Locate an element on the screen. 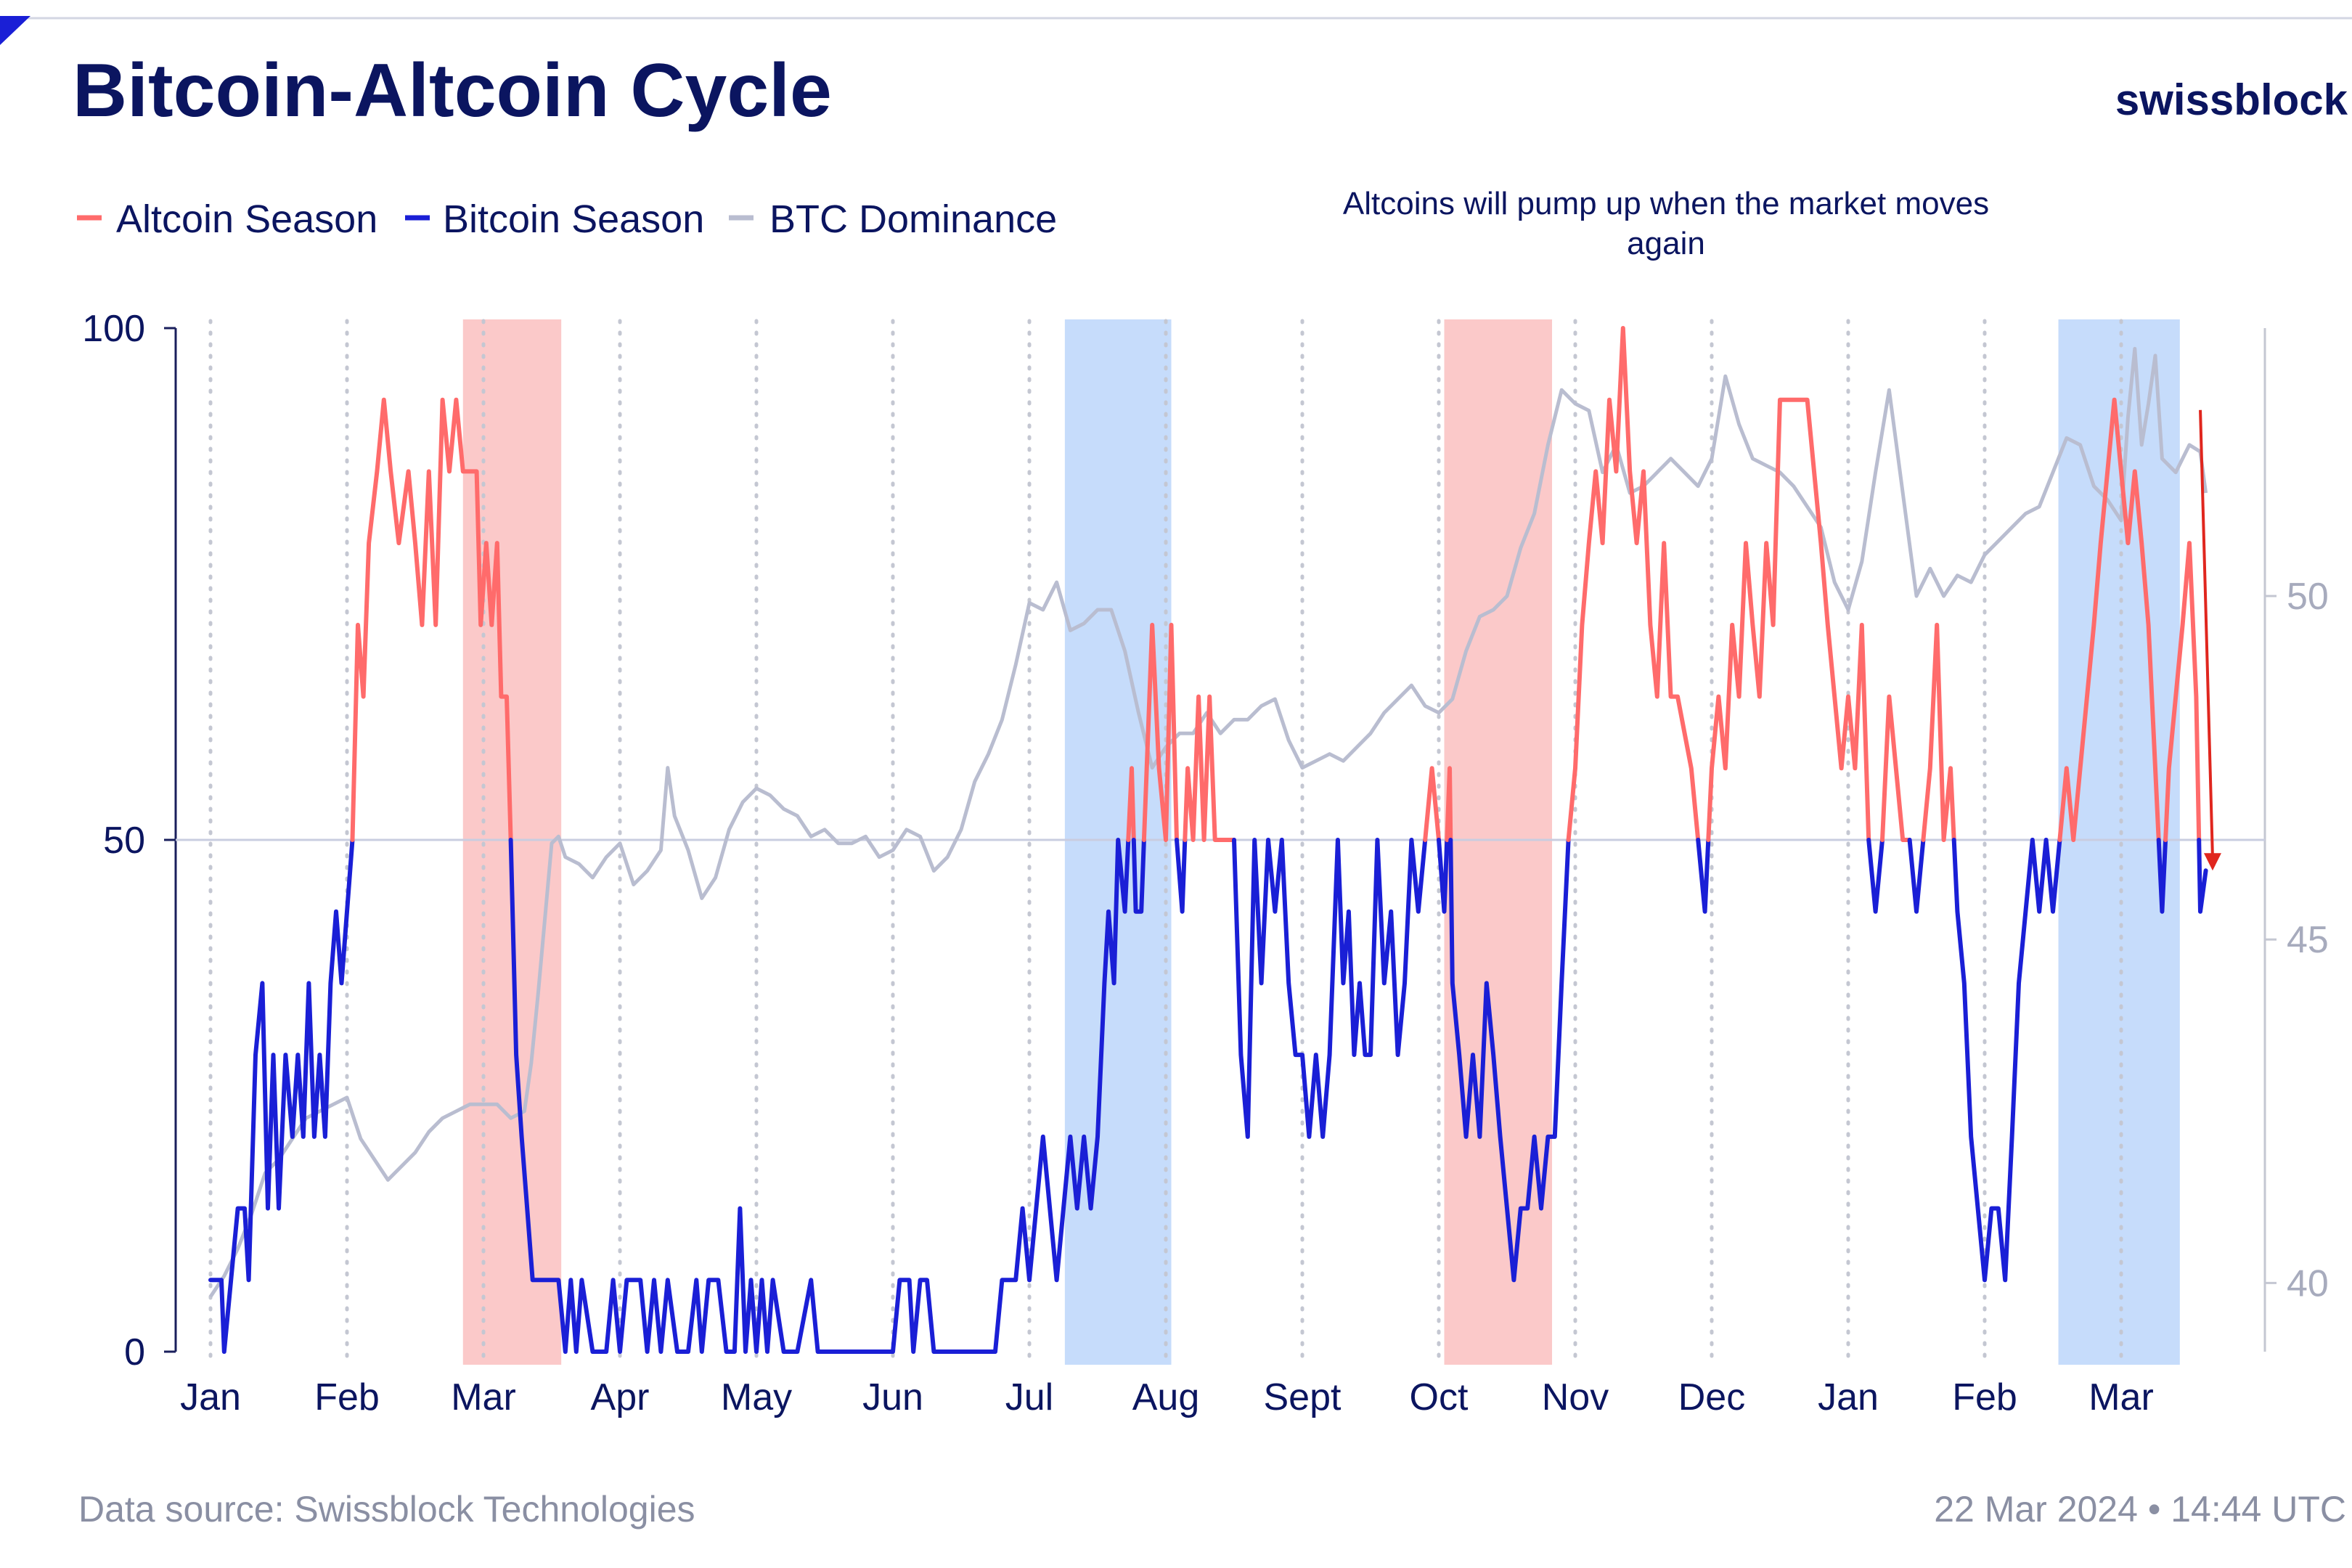  right-tick-label: 50 is located at coordinates (2308, 597).